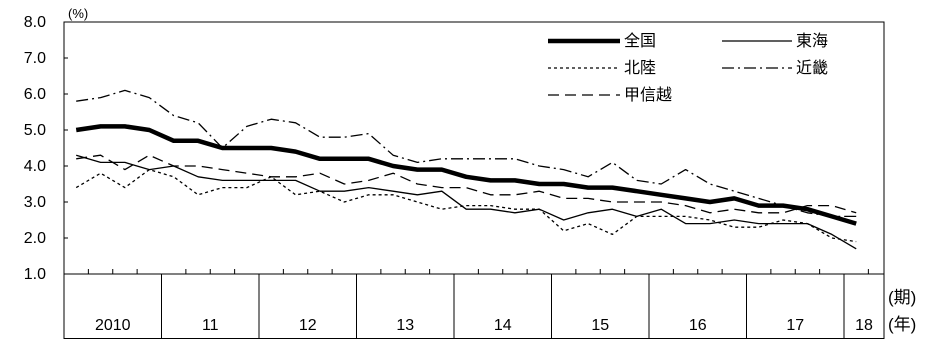  I want to click on legend-label-1: 東海, so click(812, 41).